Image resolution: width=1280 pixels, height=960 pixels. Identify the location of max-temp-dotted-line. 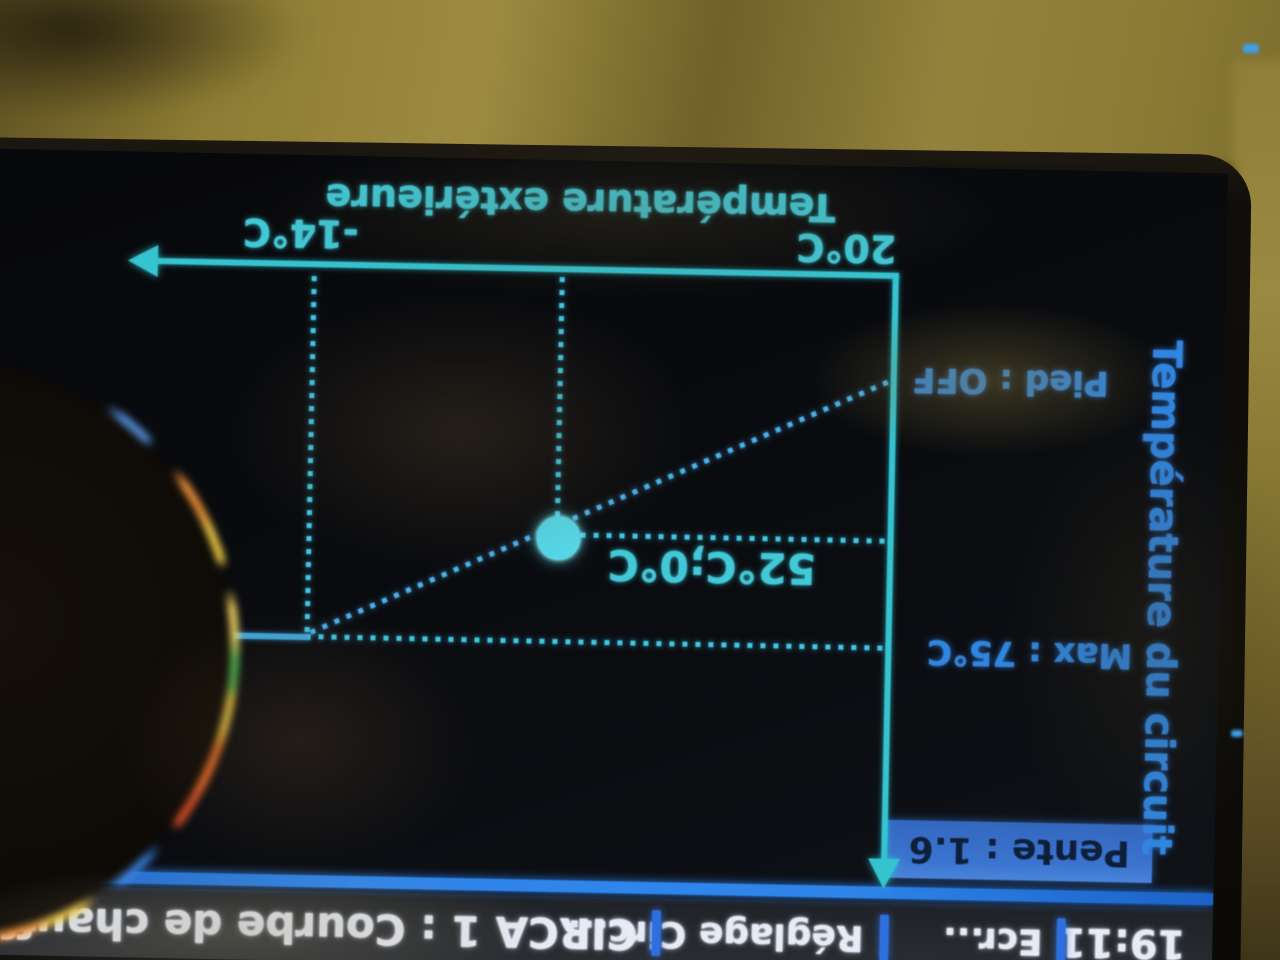
(595, 642).